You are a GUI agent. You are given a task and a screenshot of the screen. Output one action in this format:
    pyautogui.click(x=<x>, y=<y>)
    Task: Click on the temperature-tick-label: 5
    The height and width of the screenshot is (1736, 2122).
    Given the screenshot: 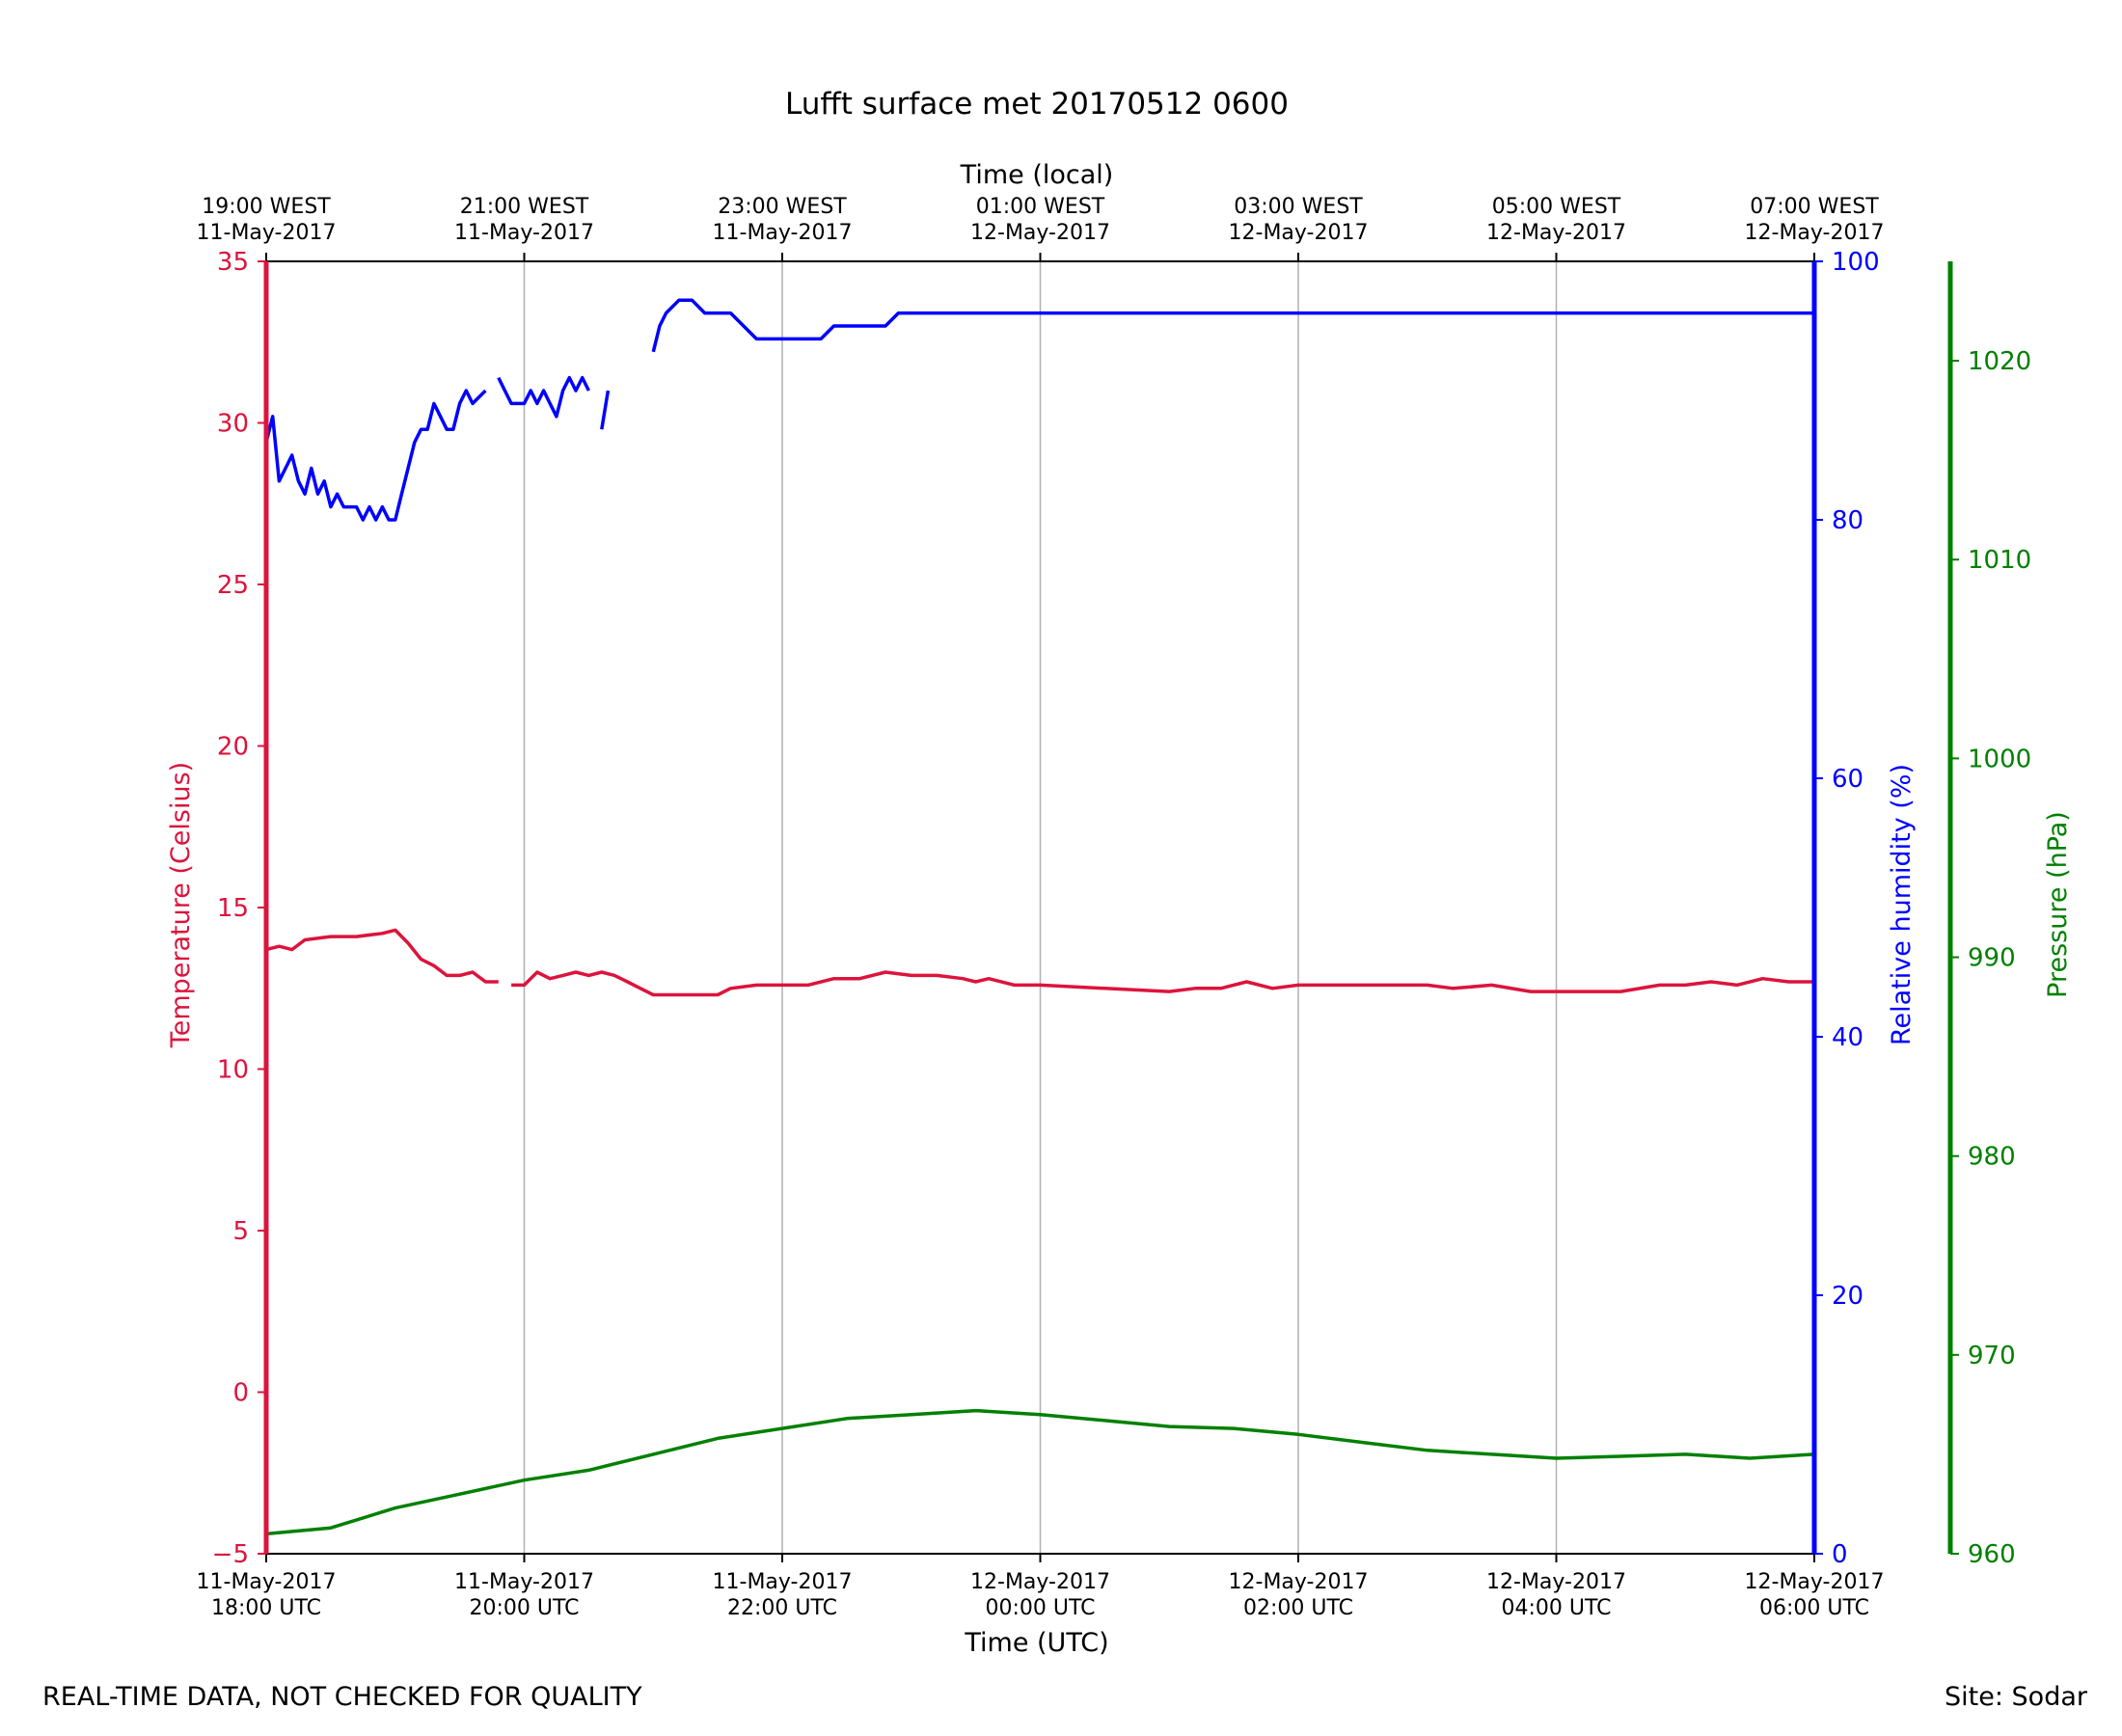 What is the action you would take?
    pyautogui.click(x=241, y=1232)
    